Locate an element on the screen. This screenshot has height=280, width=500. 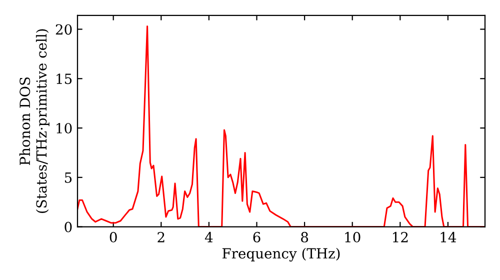
y-tick-label: 0 is located at coordinates (68, 227).